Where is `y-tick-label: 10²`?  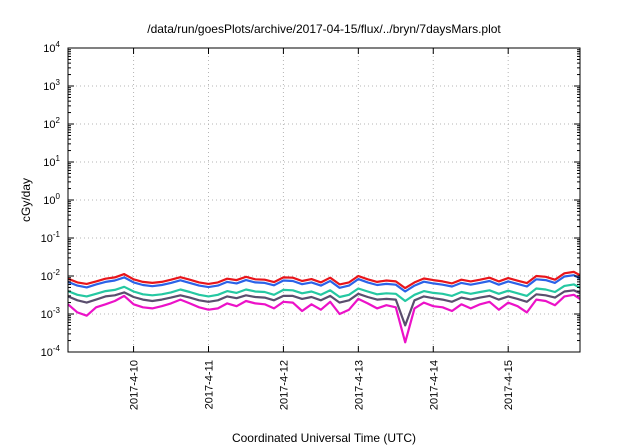
y-tick-label: 10² is located at coordinates (51, 123).